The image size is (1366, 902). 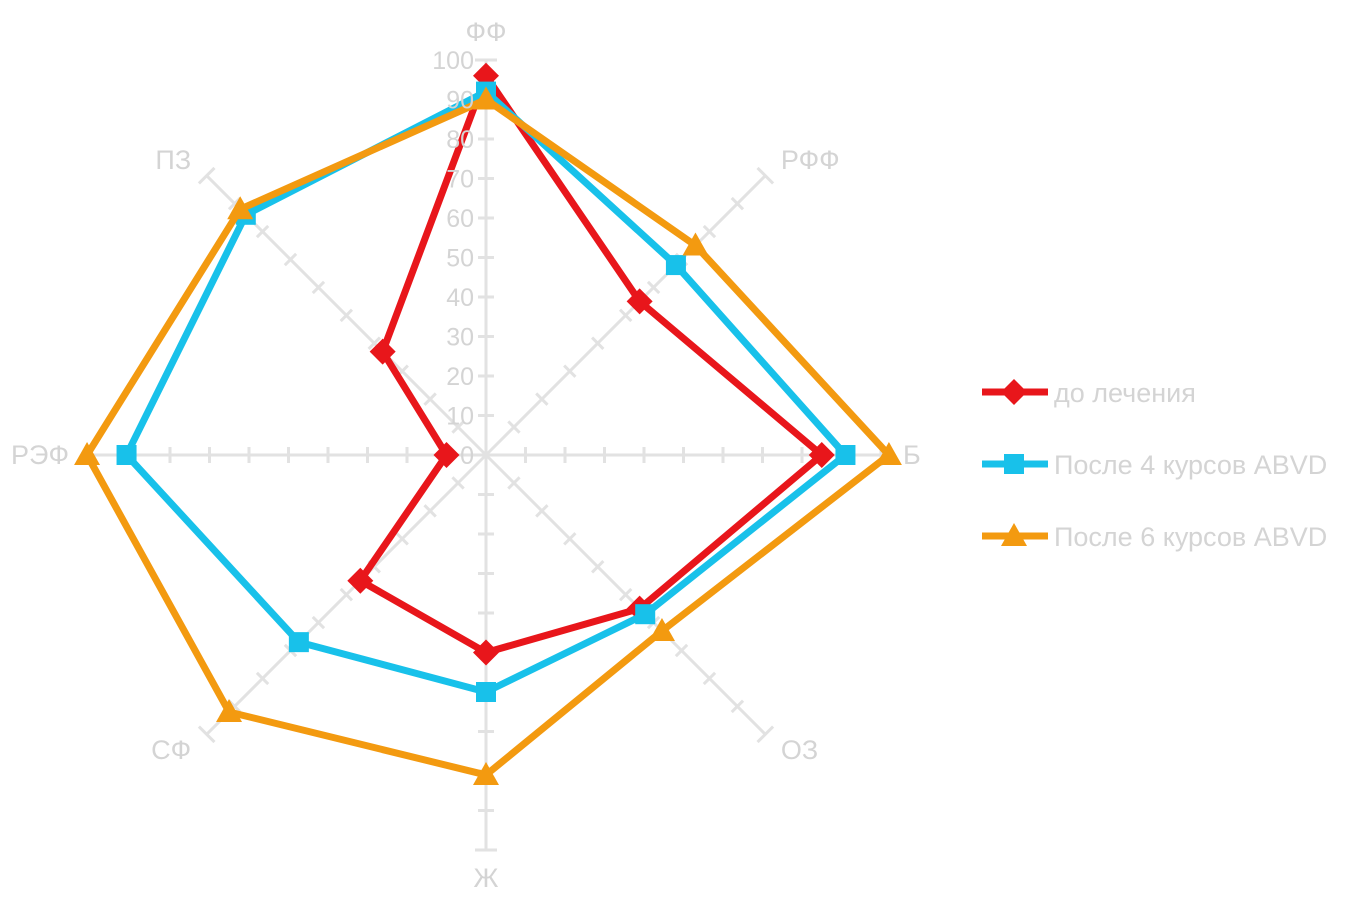 What do you see at coordinates (1190, 537) in the screenshot?
I see `legend-label: После 6 курсов ABVD` at bounding box center [1190, 537].